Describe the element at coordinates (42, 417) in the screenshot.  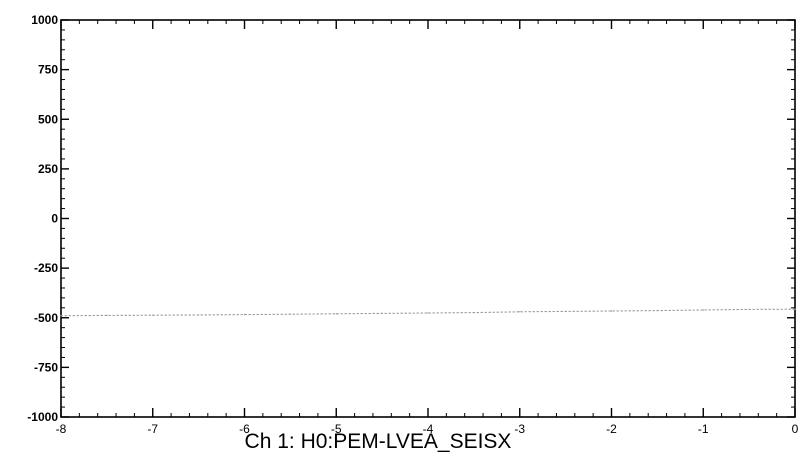
I see `y-tick-label: -1000` at that location.